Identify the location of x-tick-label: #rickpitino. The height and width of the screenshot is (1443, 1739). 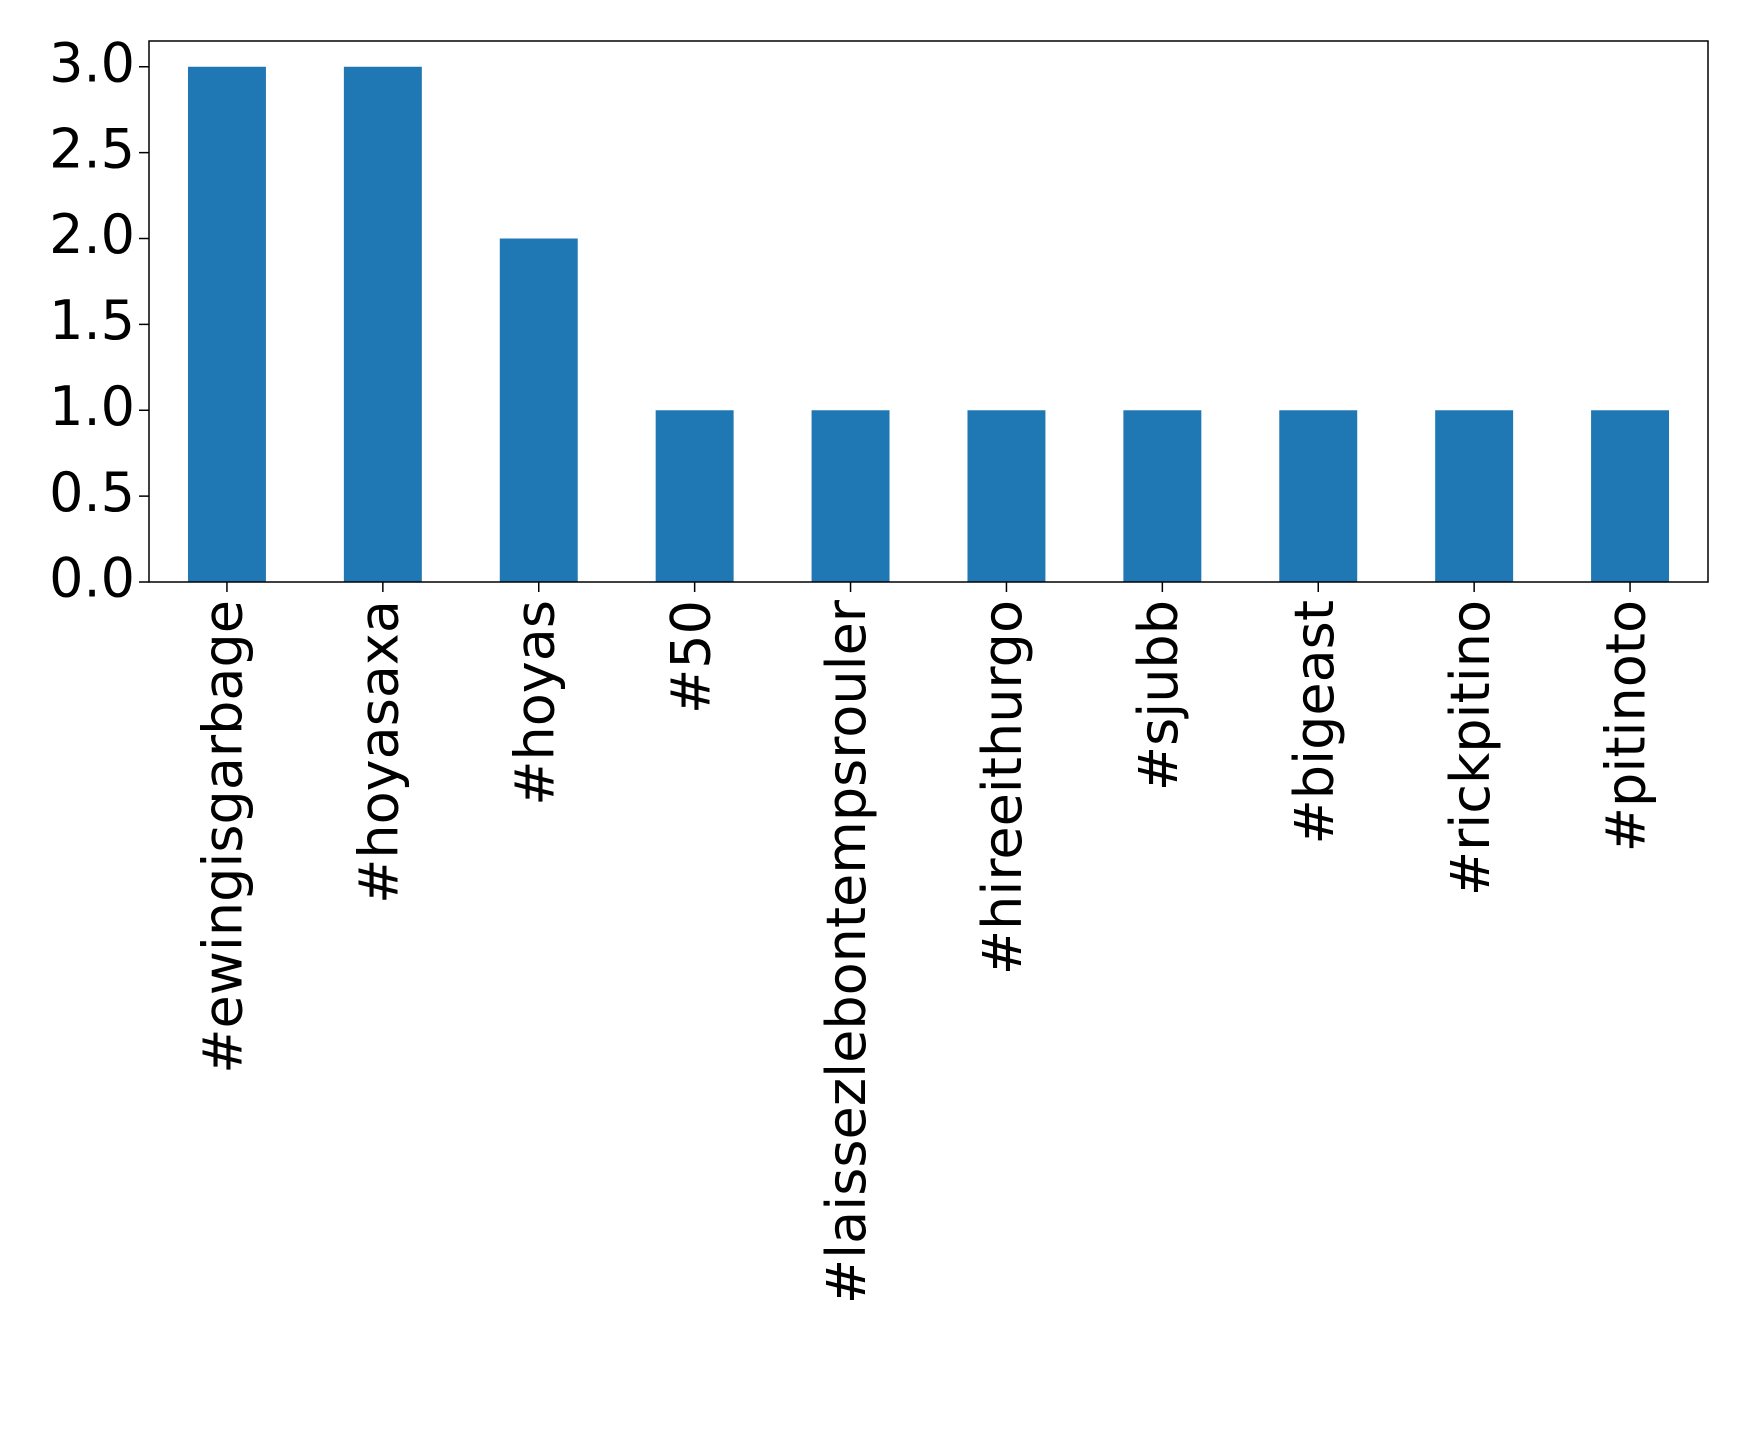
(1470, 748).